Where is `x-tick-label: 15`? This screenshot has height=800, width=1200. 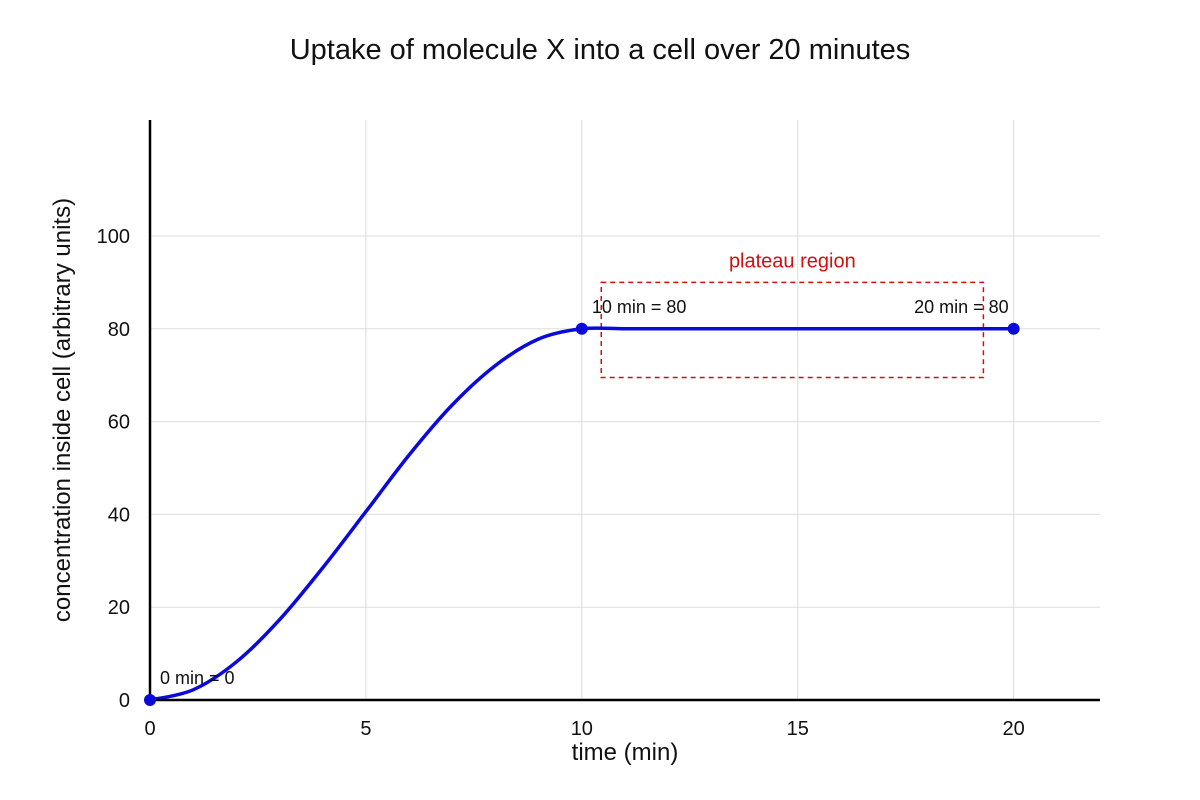 x-tick-label: 15 is located at coordinates (798, 729).